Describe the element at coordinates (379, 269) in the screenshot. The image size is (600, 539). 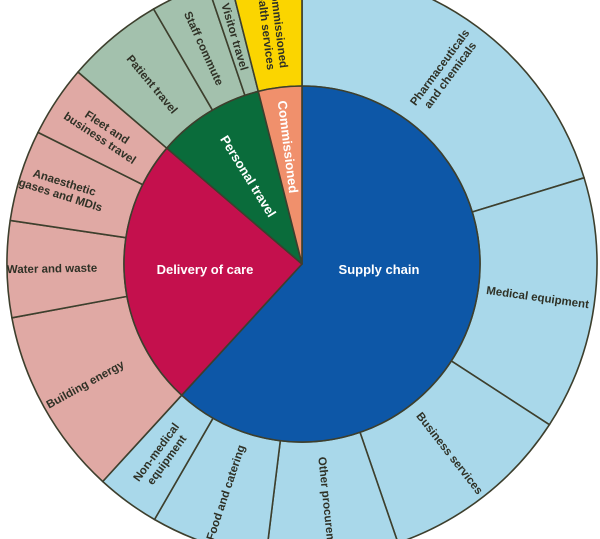
I see `label-supply-chain: Supply chain` at that location.